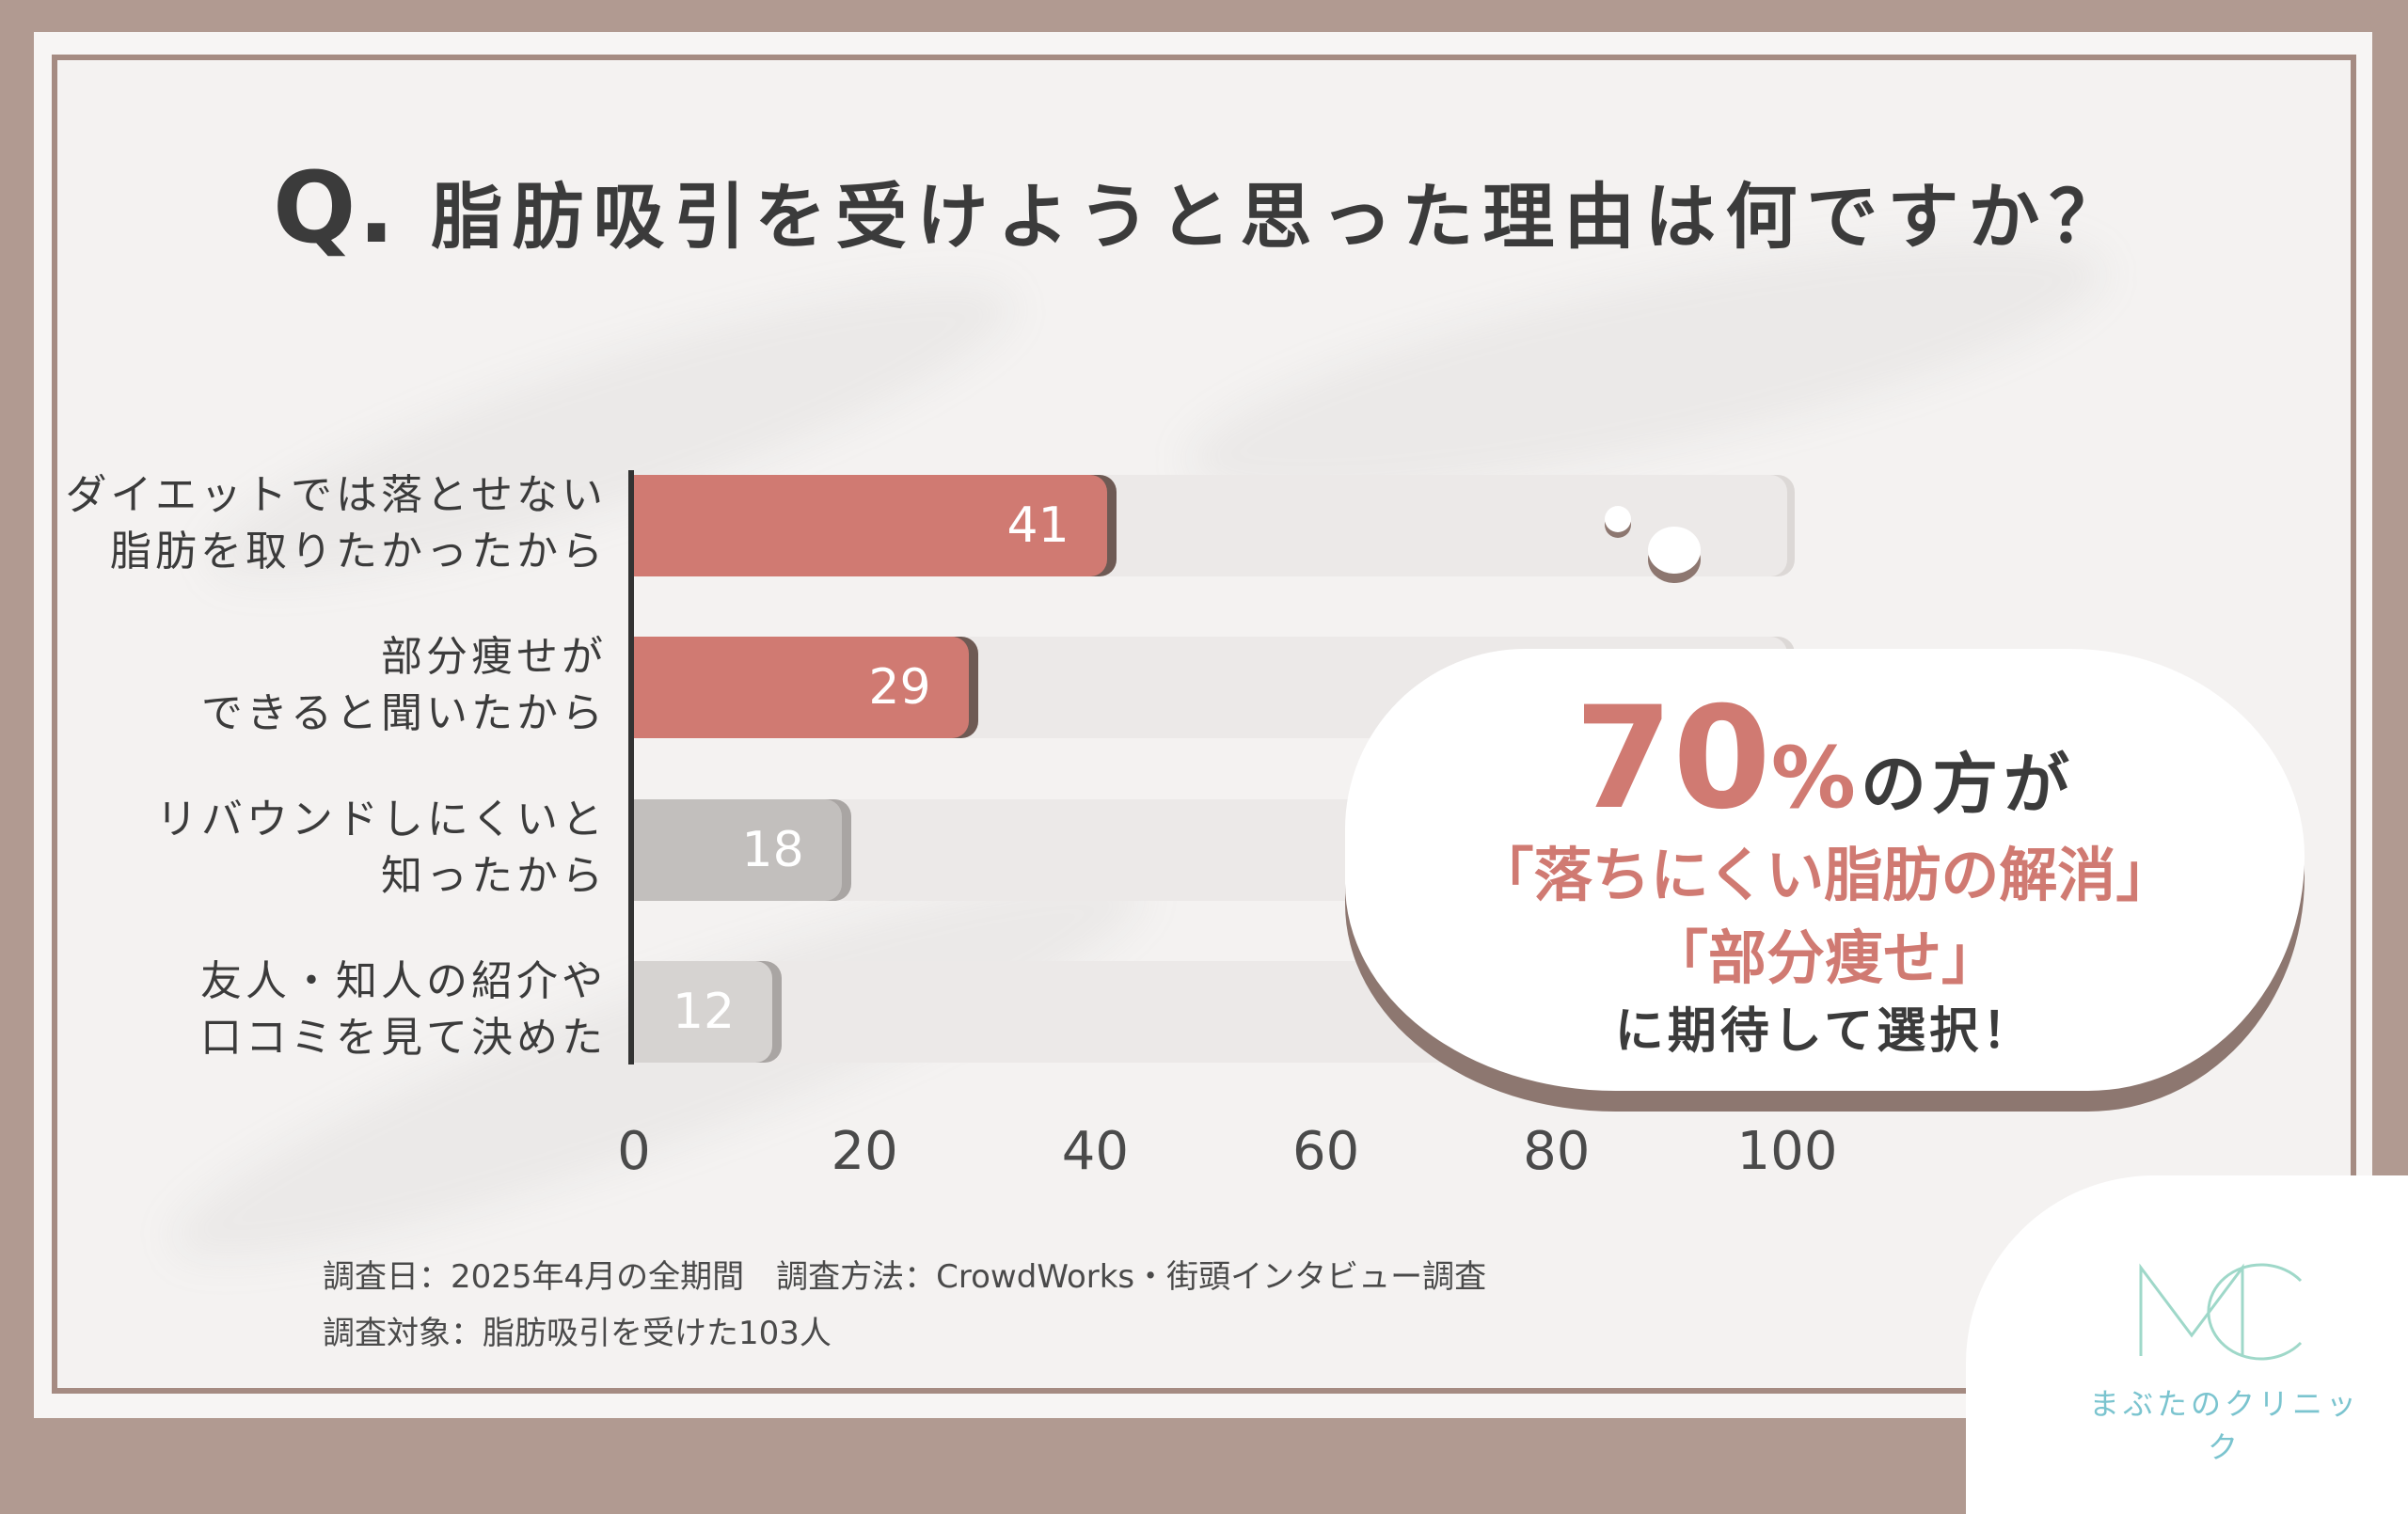 The width and height of the screenshot is (2408, 1514). I want to click on category-label-line: 友人・知人の紹介や, so click(403, 981).